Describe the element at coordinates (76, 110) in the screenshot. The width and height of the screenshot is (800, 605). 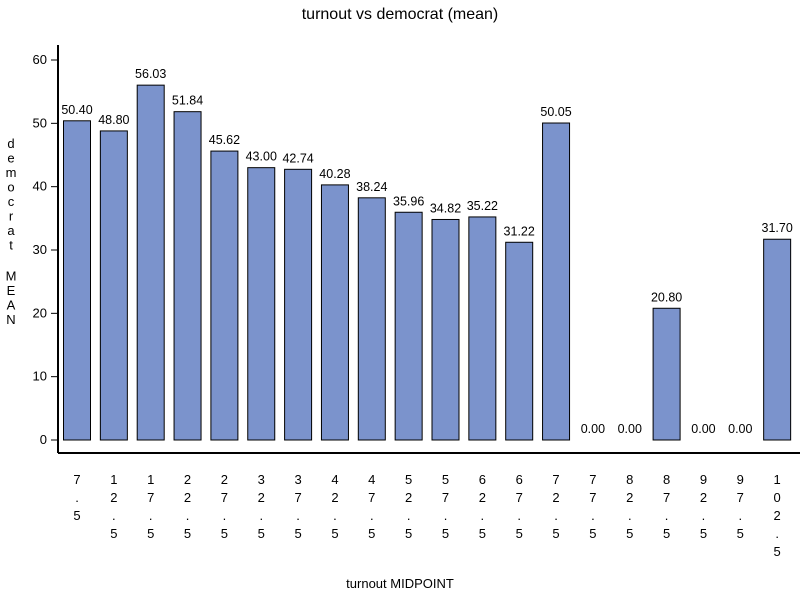
I see `bar-value-label: 50.40` at that location.